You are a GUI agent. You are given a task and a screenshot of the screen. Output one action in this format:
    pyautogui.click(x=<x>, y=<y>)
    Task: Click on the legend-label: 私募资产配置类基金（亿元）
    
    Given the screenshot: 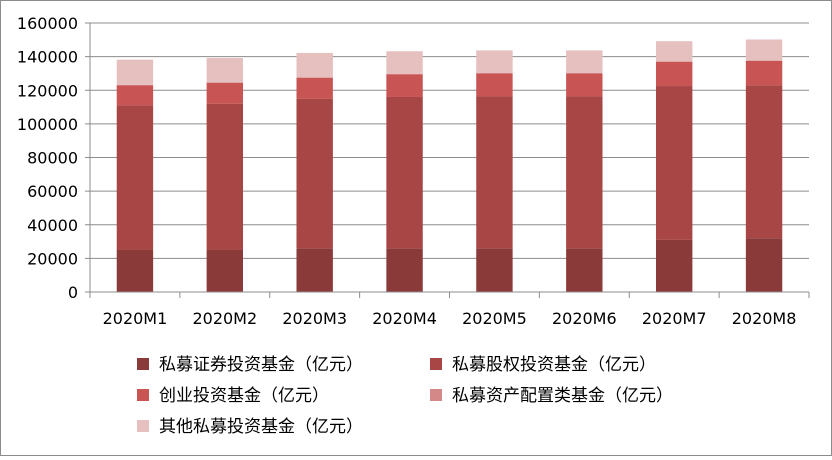 What is the action you would take?
    pyautogui.click(x=562, y=396)
    